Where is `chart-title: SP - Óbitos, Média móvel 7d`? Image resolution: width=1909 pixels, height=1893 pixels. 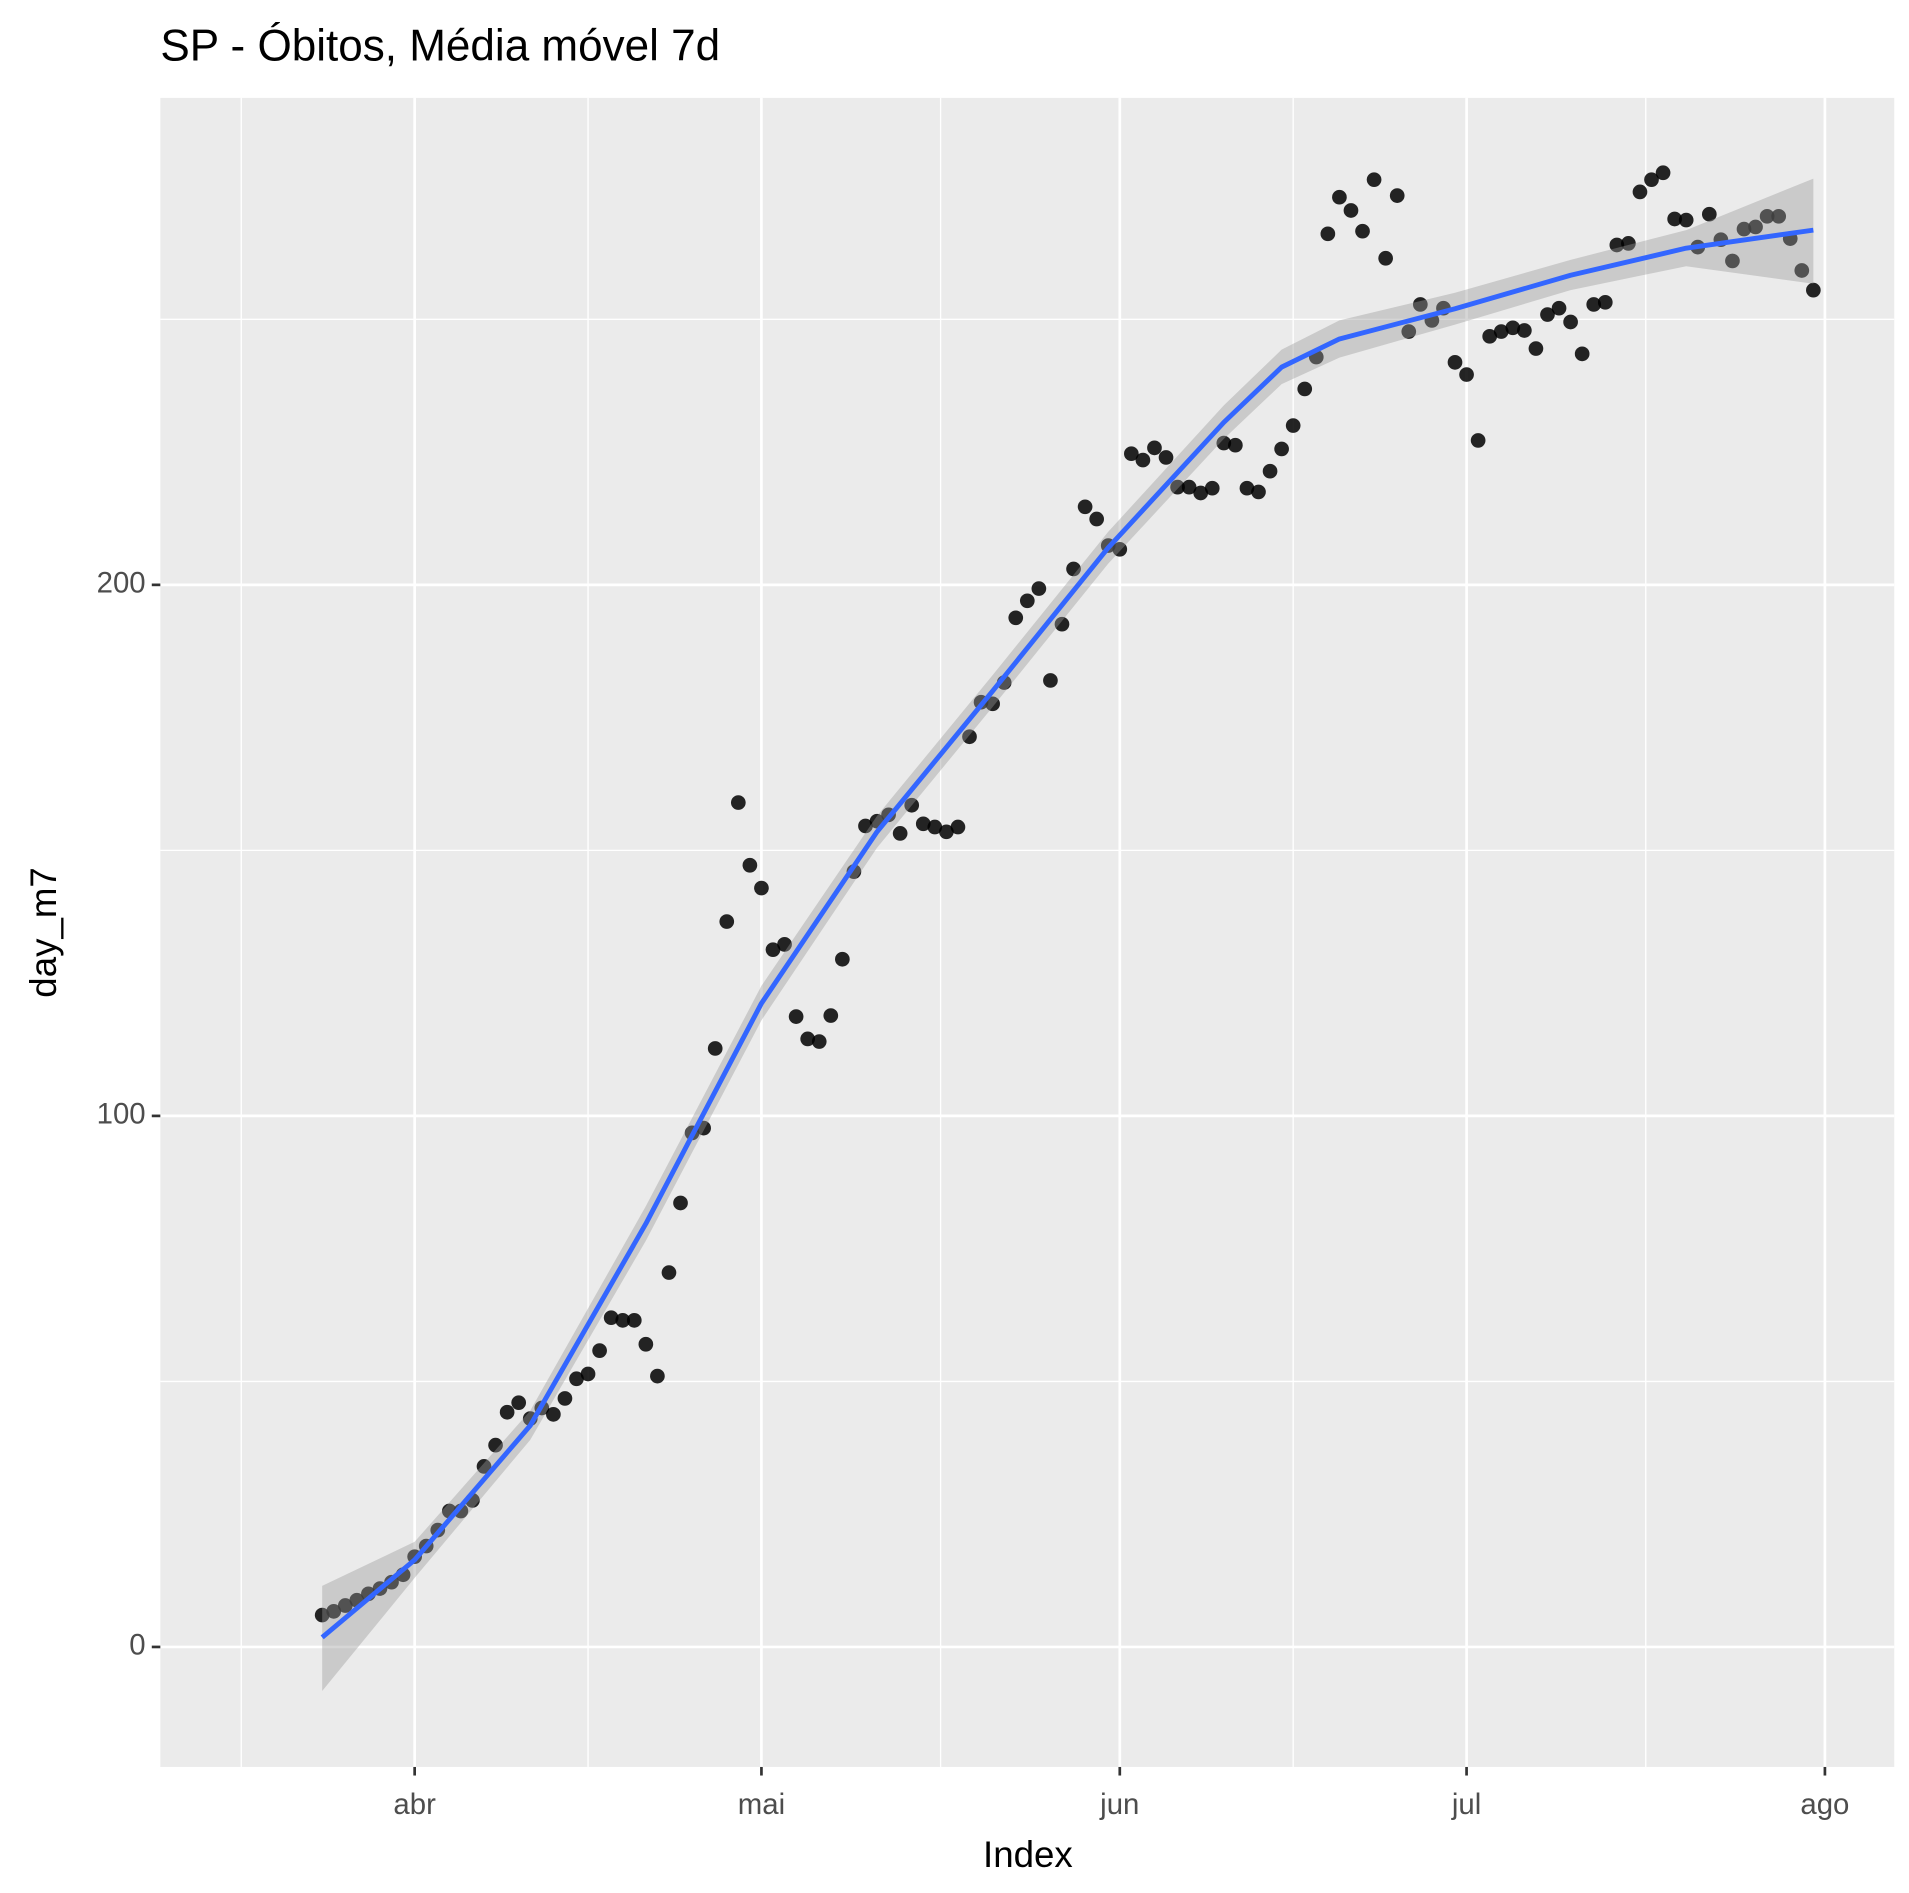 chart-title: SP - Óbitos, Média móvel 7d is located at coordinates (440, 46).